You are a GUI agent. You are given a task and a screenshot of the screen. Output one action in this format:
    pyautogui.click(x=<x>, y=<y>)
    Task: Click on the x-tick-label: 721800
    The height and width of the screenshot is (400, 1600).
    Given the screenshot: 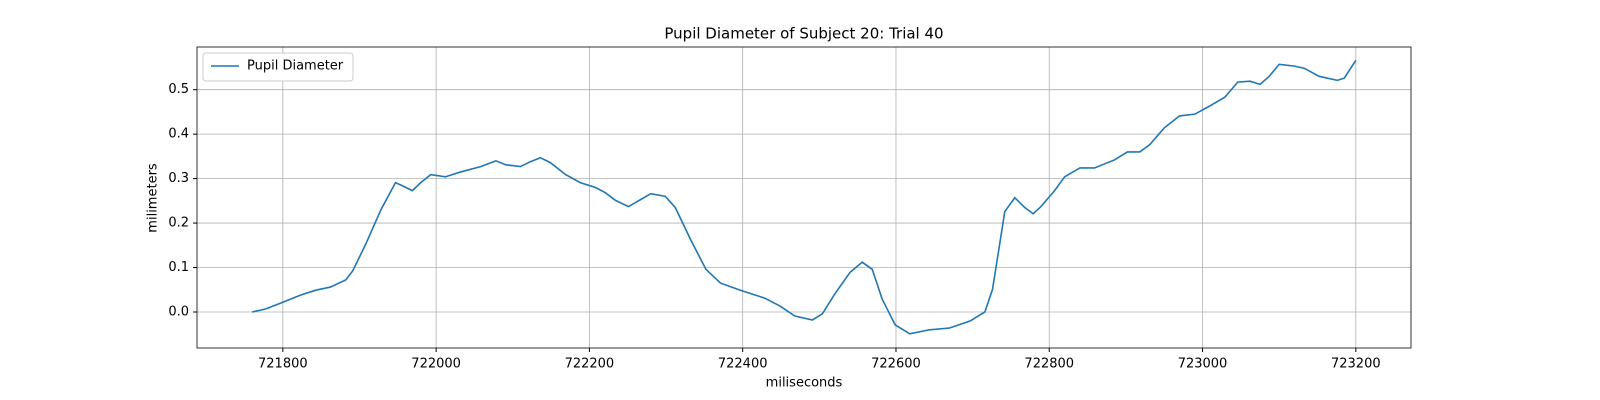 What is the action you would take?
    pyautogui.click(x=283, y=364)
    